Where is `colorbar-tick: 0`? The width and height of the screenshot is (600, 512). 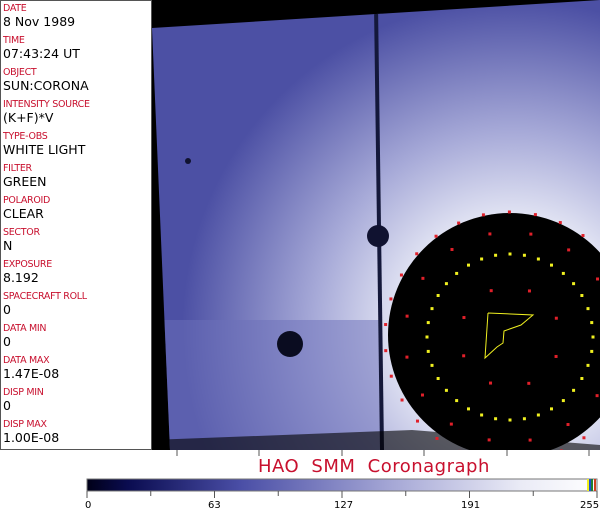
colorbar-tick: 0 is located at coordinates (88, 505).